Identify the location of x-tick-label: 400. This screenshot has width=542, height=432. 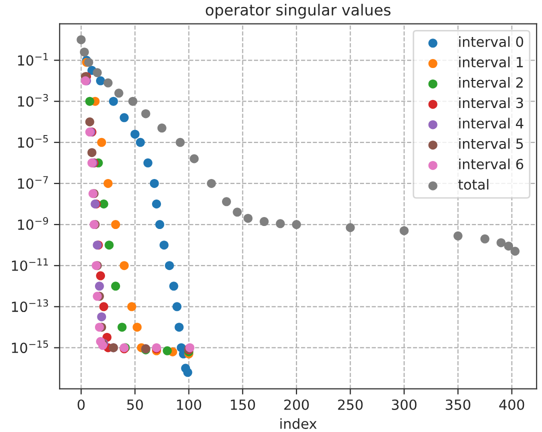
(511, 404).